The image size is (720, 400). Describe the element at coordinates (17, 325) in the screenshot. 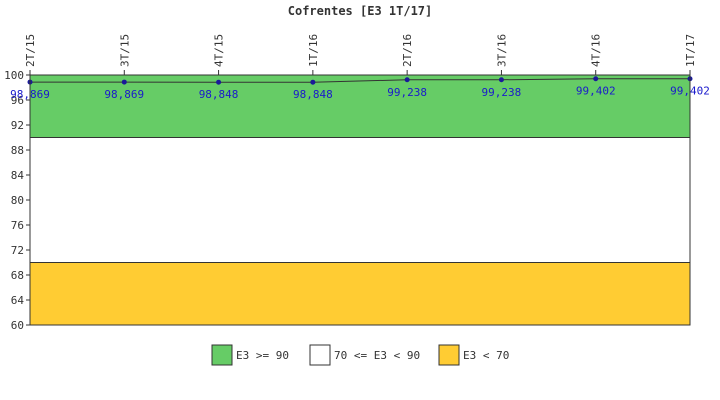

I see `y-tick-label: 60` at that location.